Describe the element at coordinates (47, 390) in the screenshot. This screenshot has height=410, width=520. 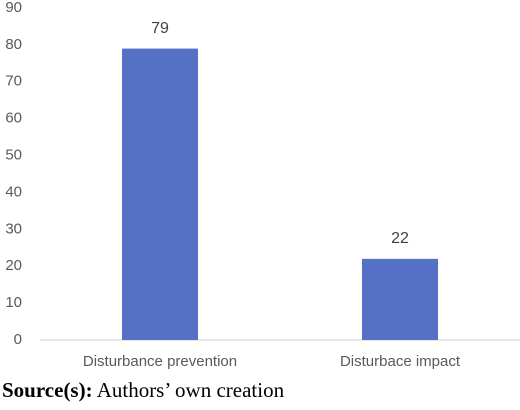
I see `source-label: Source(s):` at that location.